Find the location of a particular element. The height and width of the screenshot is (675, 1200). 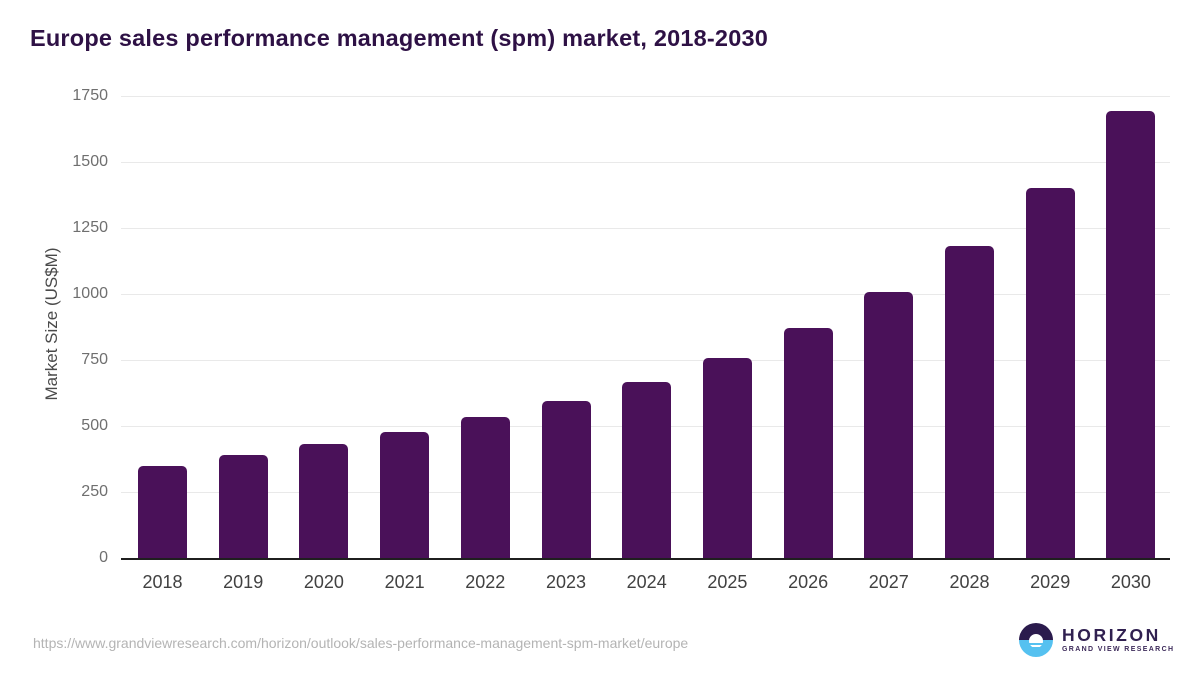

x-tick-label-2029: 2029 is located at coordinates (1050, 582).